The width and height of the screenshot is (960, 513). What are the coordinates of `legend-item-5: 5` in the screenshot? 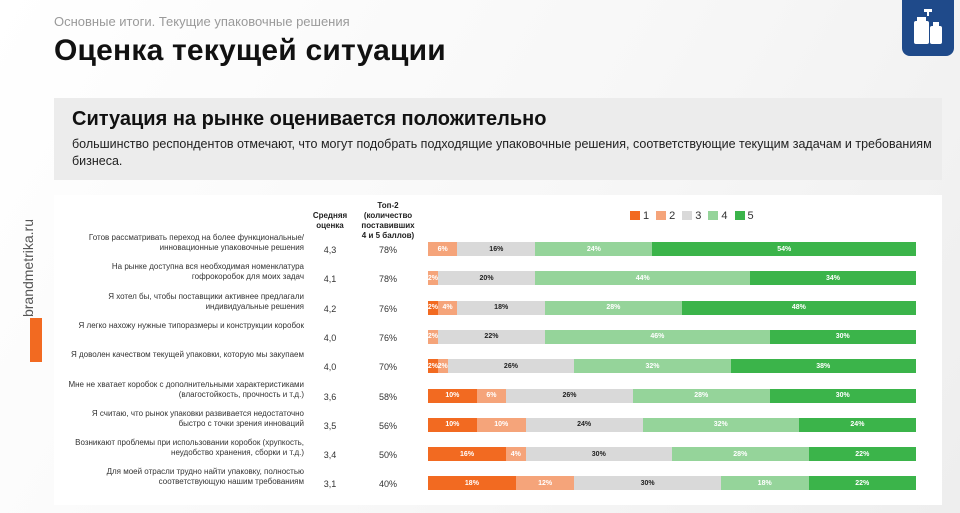 It's located at (744, 216).